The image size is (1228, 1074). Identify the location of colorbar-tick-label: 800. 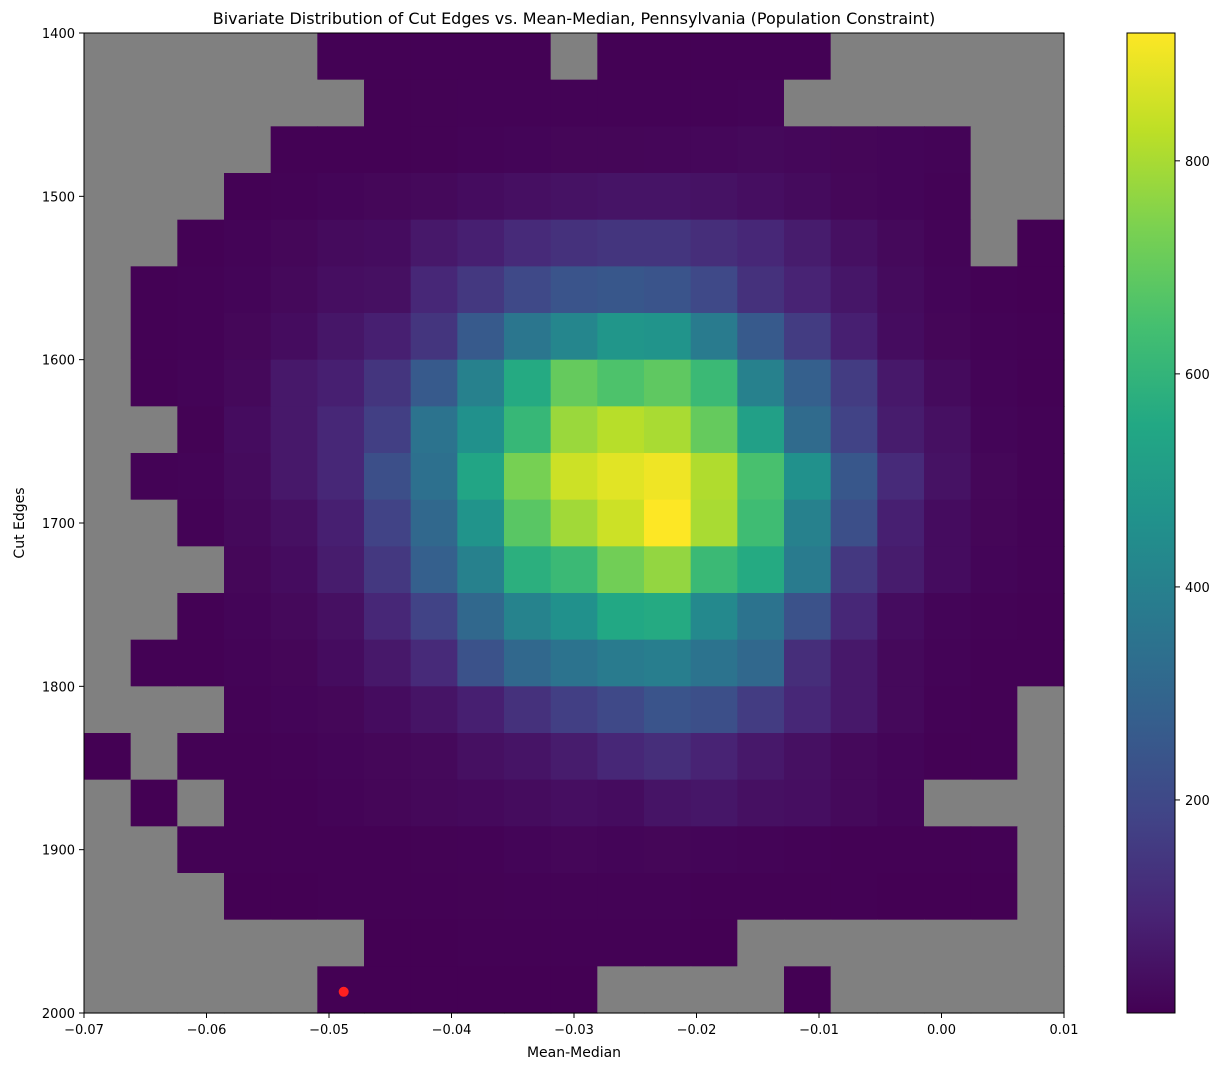
(1197, 162).